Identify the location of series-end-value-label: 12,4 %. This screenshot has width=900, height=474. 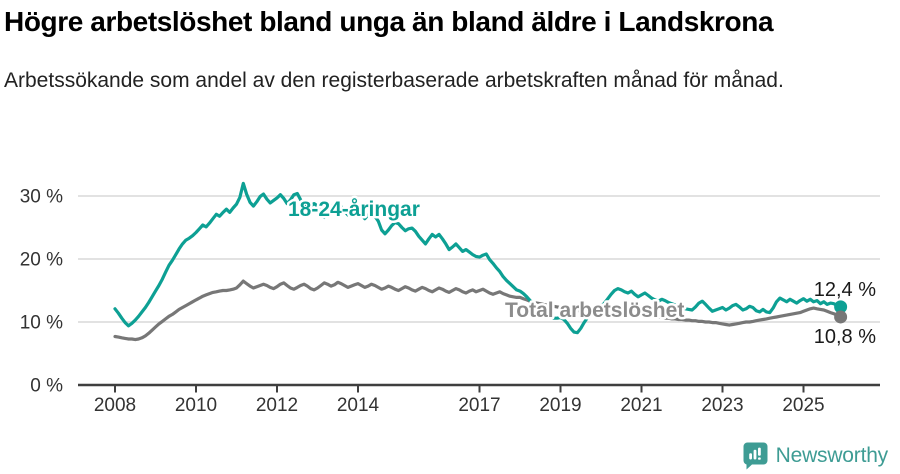
(845, 290).